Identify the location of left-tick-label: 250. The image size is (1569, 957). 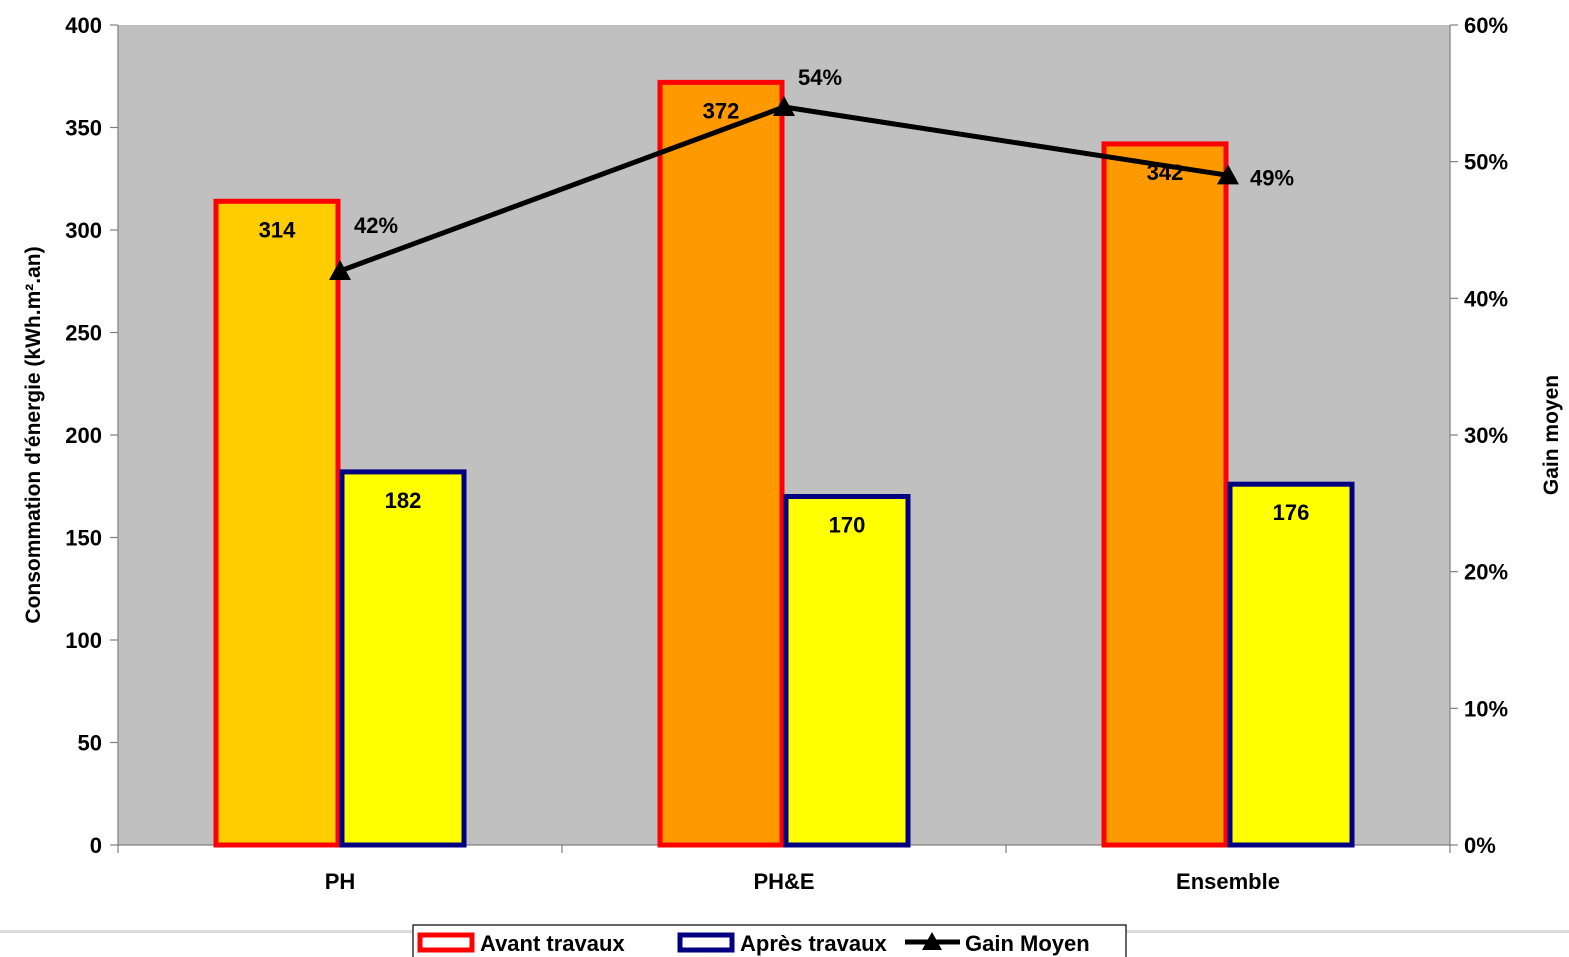
(83, 333).